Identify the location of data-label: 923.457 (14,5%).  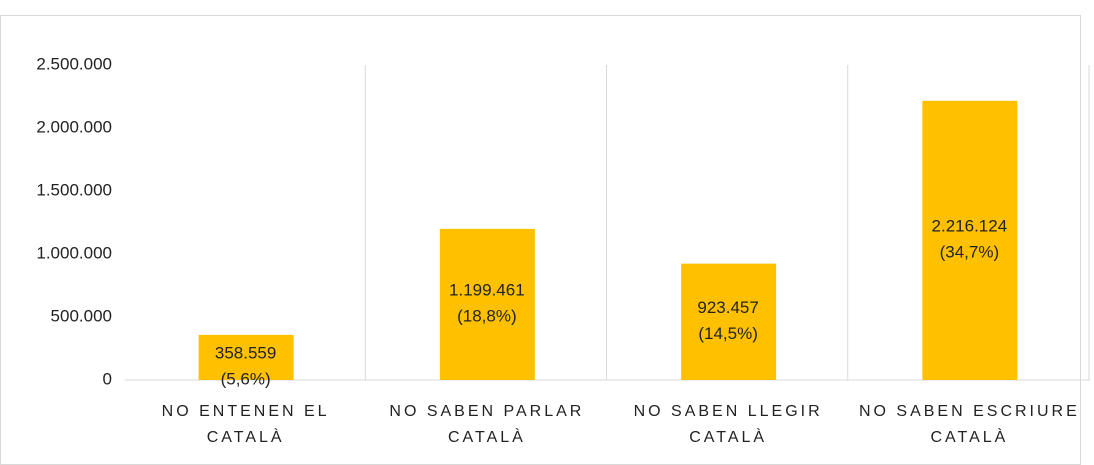
(727, 320).